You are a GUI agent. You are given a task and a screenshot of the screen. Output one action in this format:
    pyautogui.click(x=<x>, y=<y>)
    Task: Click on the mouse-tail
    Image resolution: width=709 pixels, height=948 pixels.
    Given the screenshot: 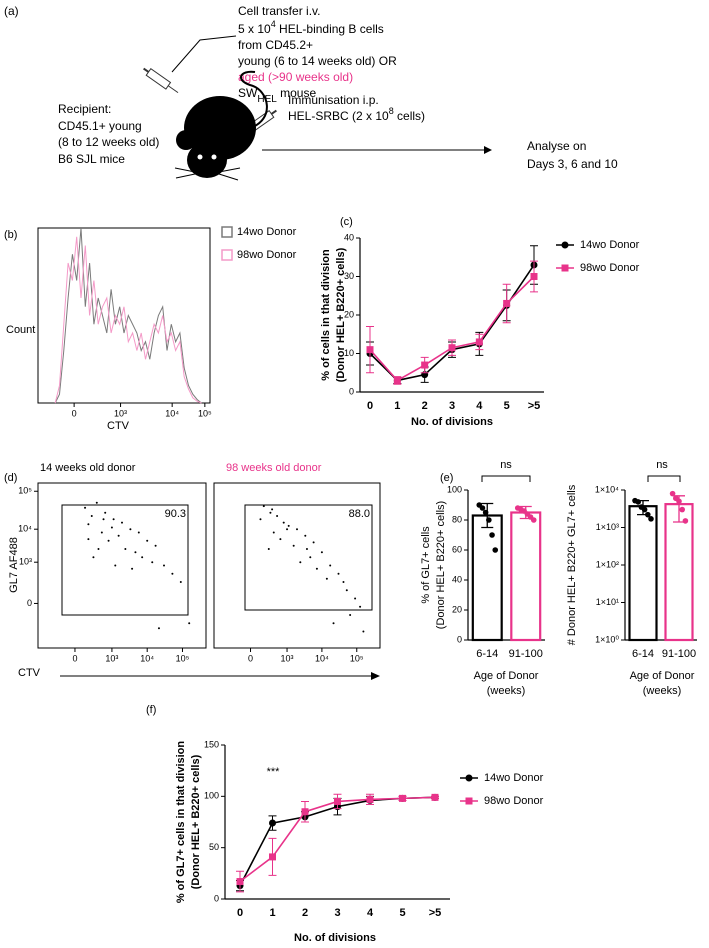 What is the action you would take?
    pyautogui.click(x=254, y=99)
    